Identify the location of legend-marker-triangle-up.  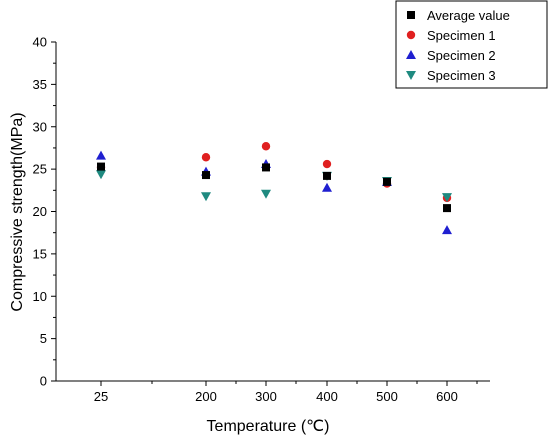
(411, 54).